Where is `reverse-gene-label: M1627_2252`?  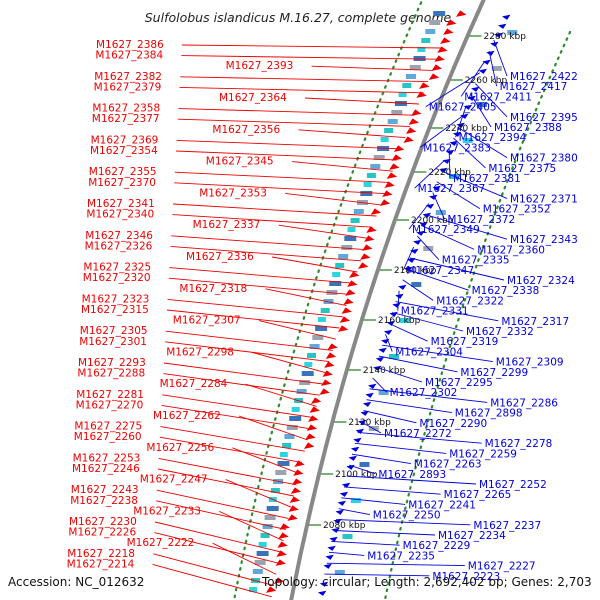
reverse-gene-label: M1627_2252 is located at coordinates (513, 485).